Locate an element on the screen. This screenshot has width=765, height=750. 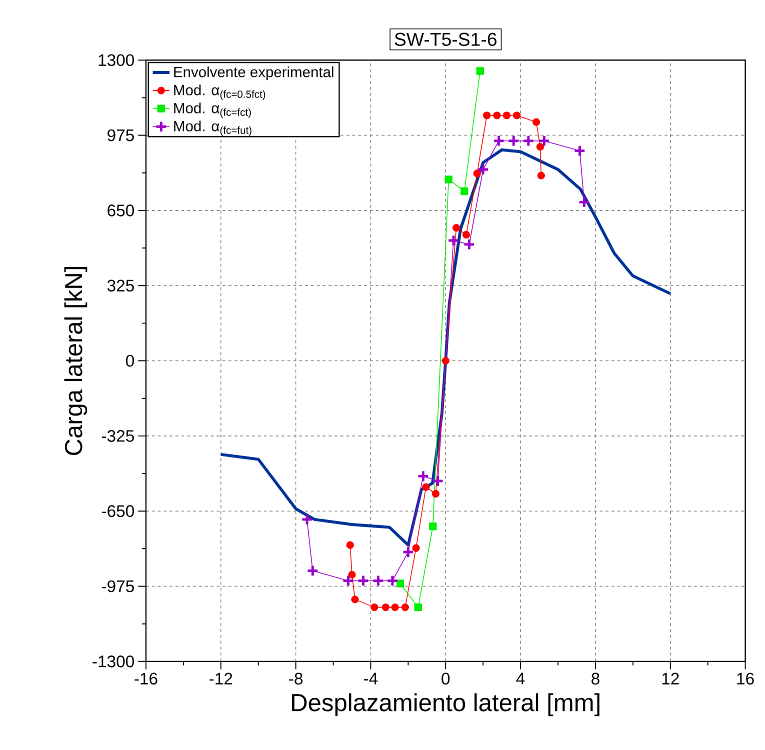
x-tick-label: 16 is located at coordinates (745, 678).